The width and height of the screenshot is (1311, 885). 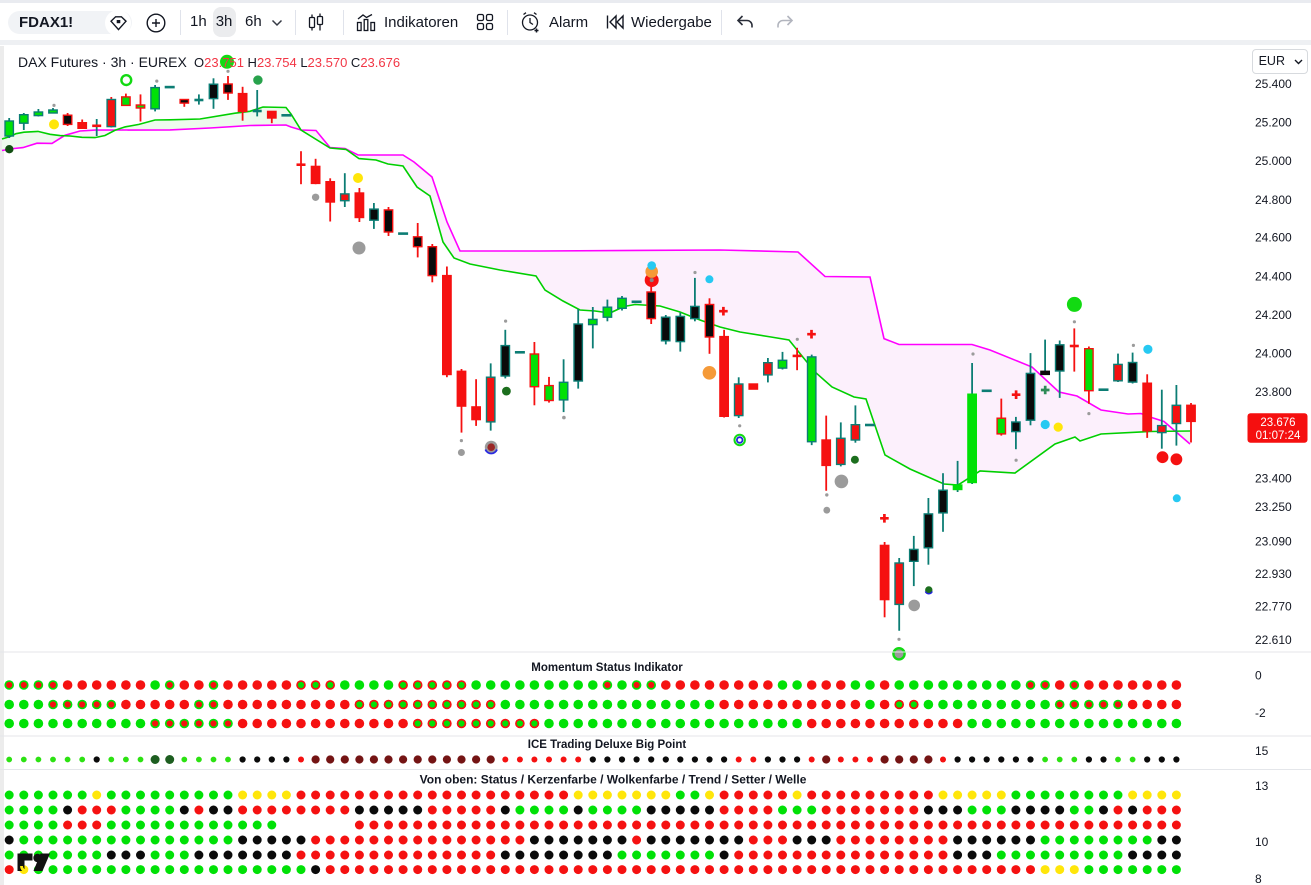 I want to click on svg-text: 22.930, so click(x=1273, y=574).